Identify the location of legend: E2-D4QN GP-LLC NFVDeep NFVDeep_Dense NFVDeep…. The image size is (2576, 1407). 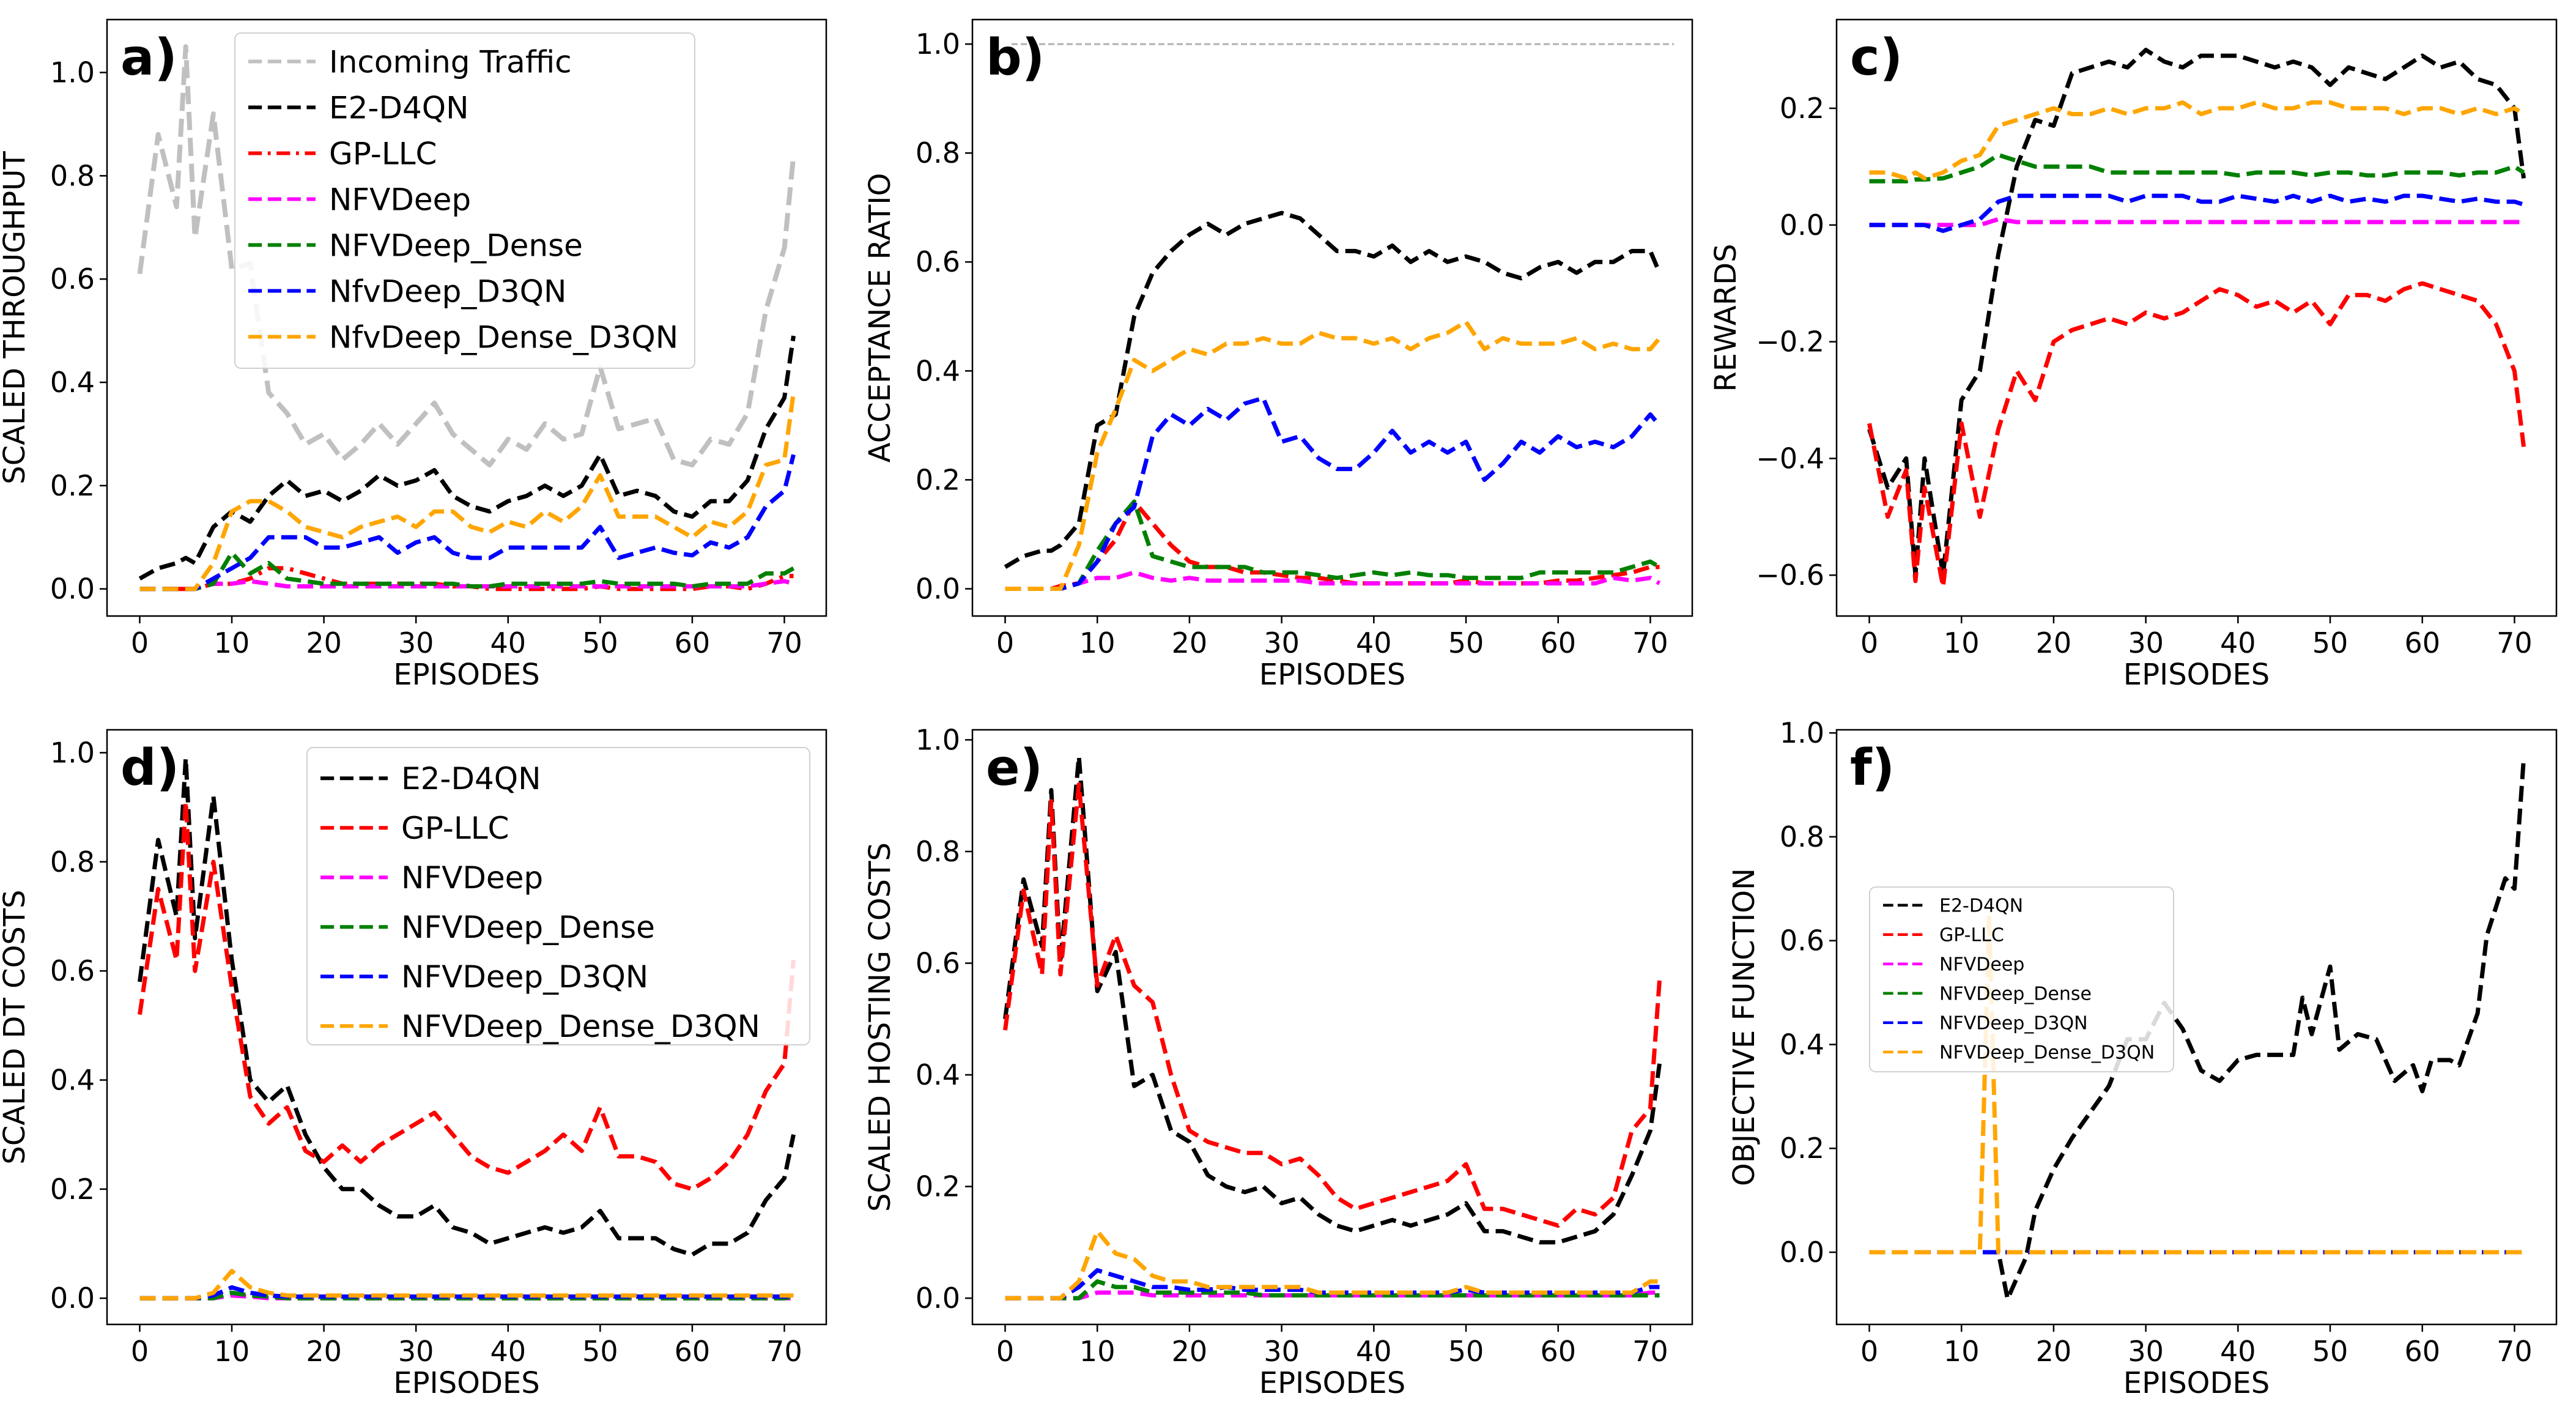
(558, 896).